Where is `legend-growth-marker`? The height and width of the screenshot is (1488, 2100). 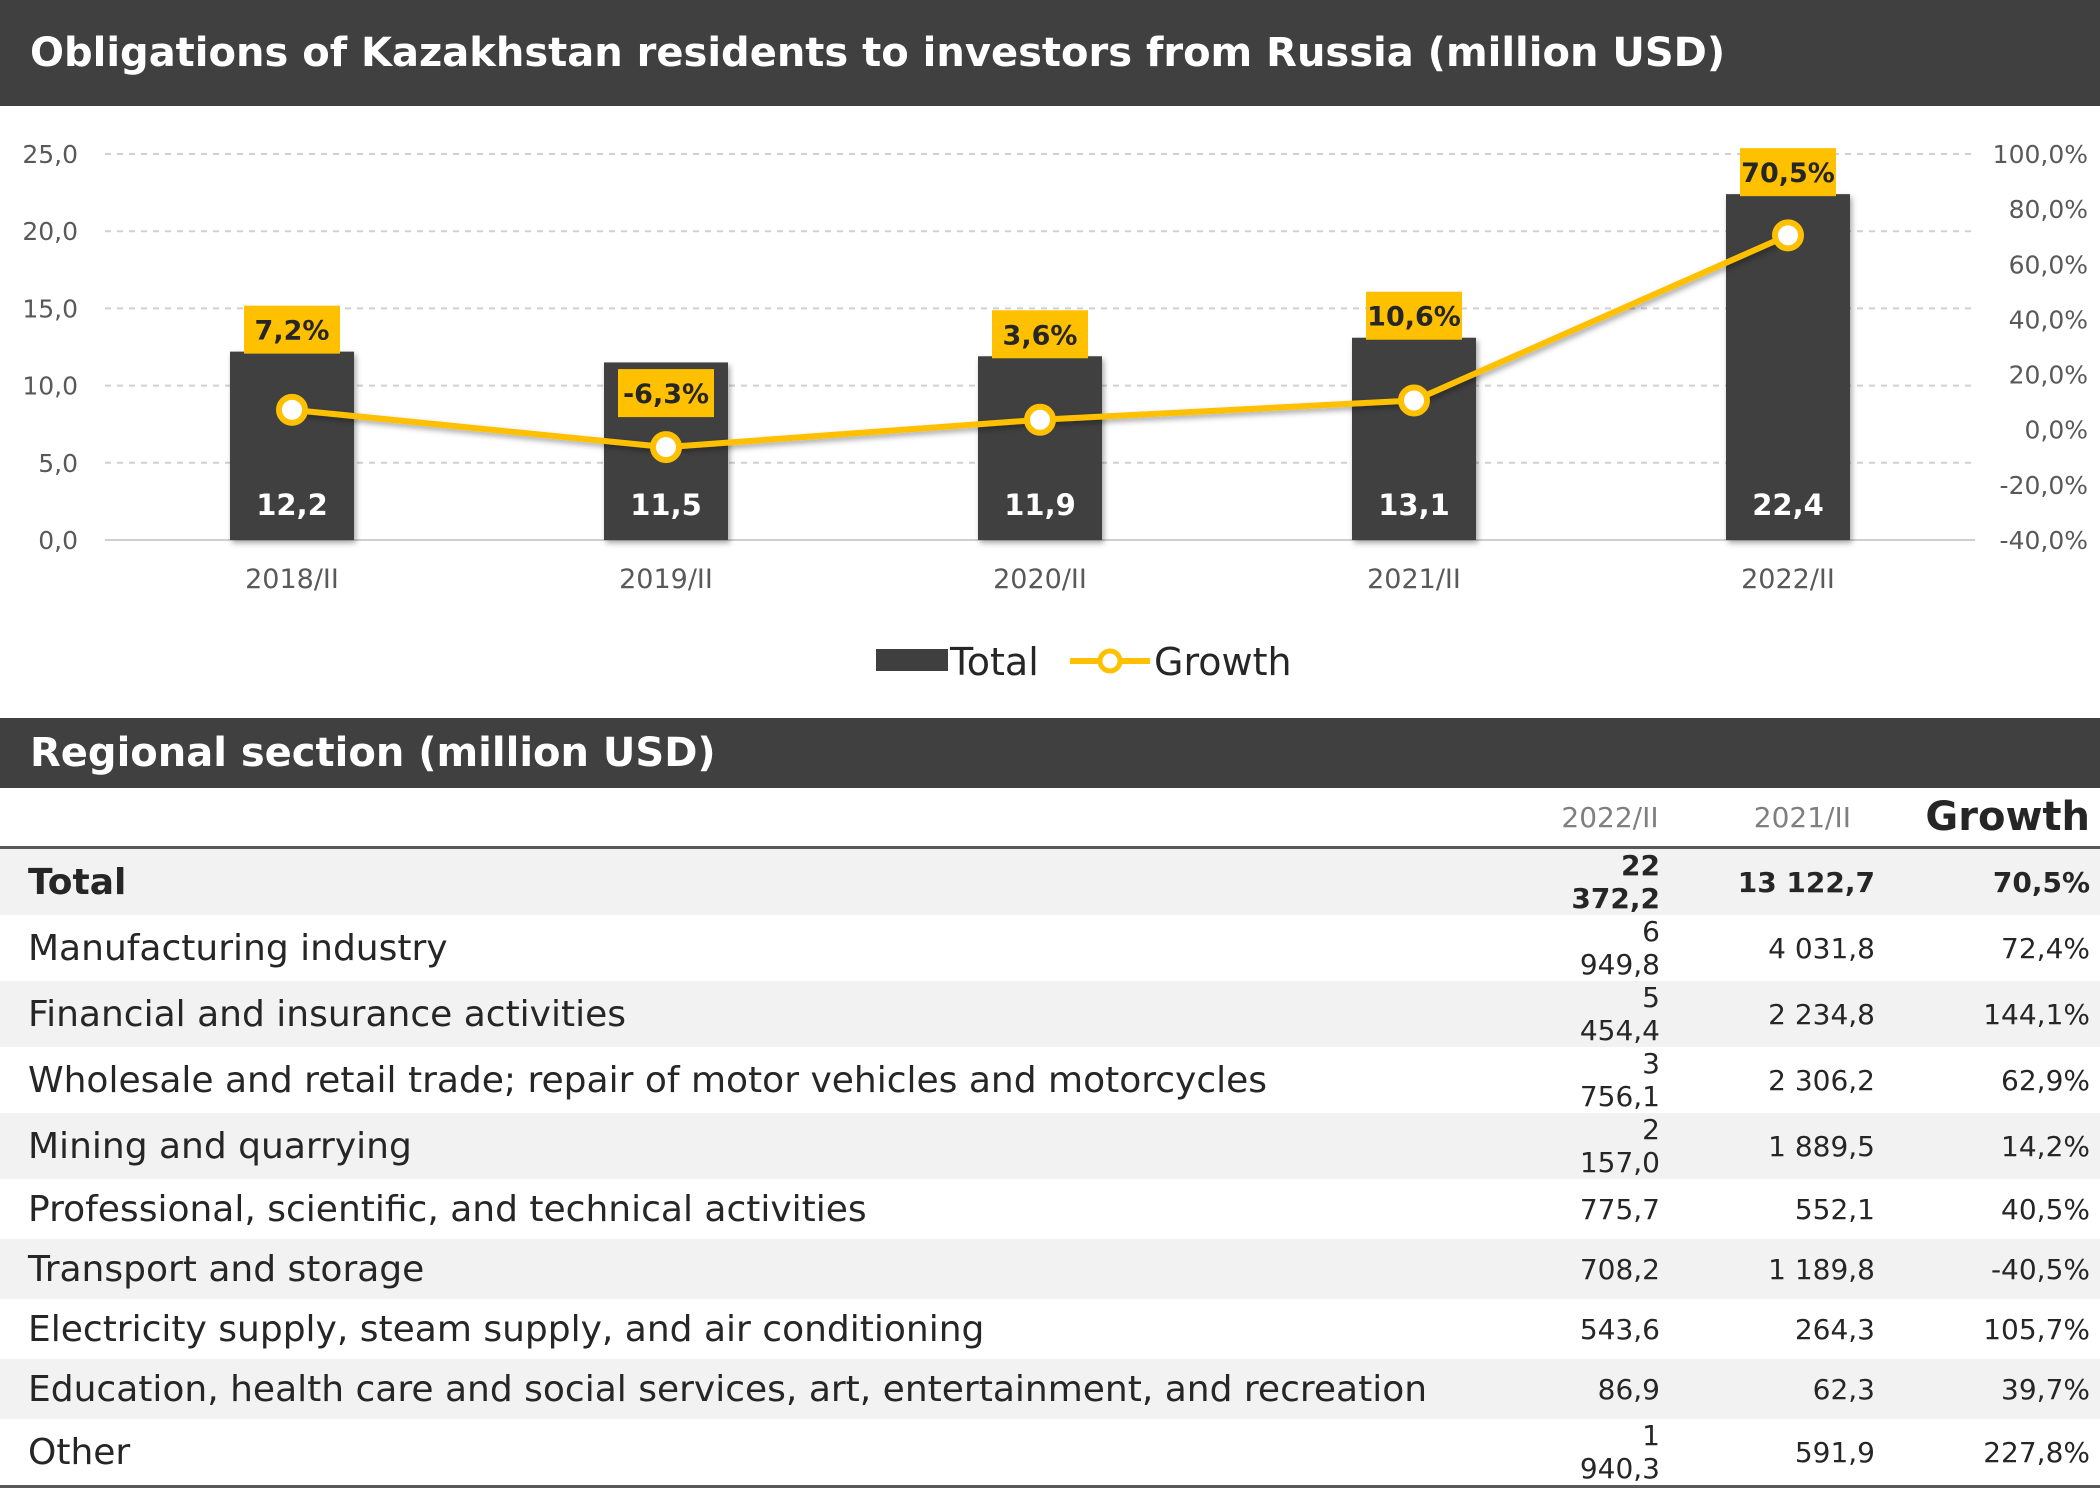 legend-growth-marker is located at coordinates (1110, 661).